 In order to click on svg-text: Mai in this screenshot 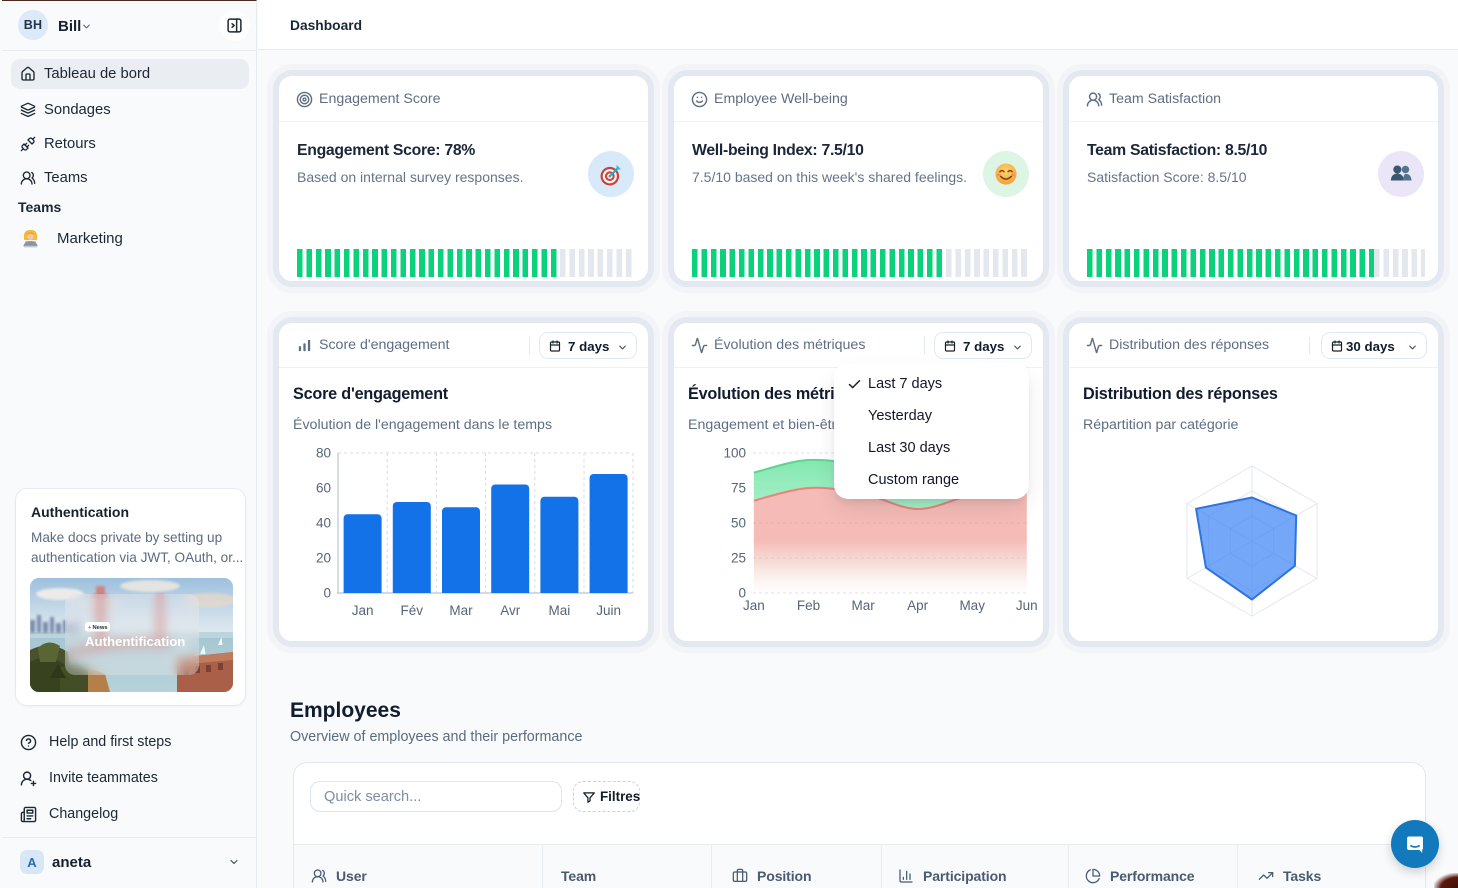, I will do `click(560, 610)`.